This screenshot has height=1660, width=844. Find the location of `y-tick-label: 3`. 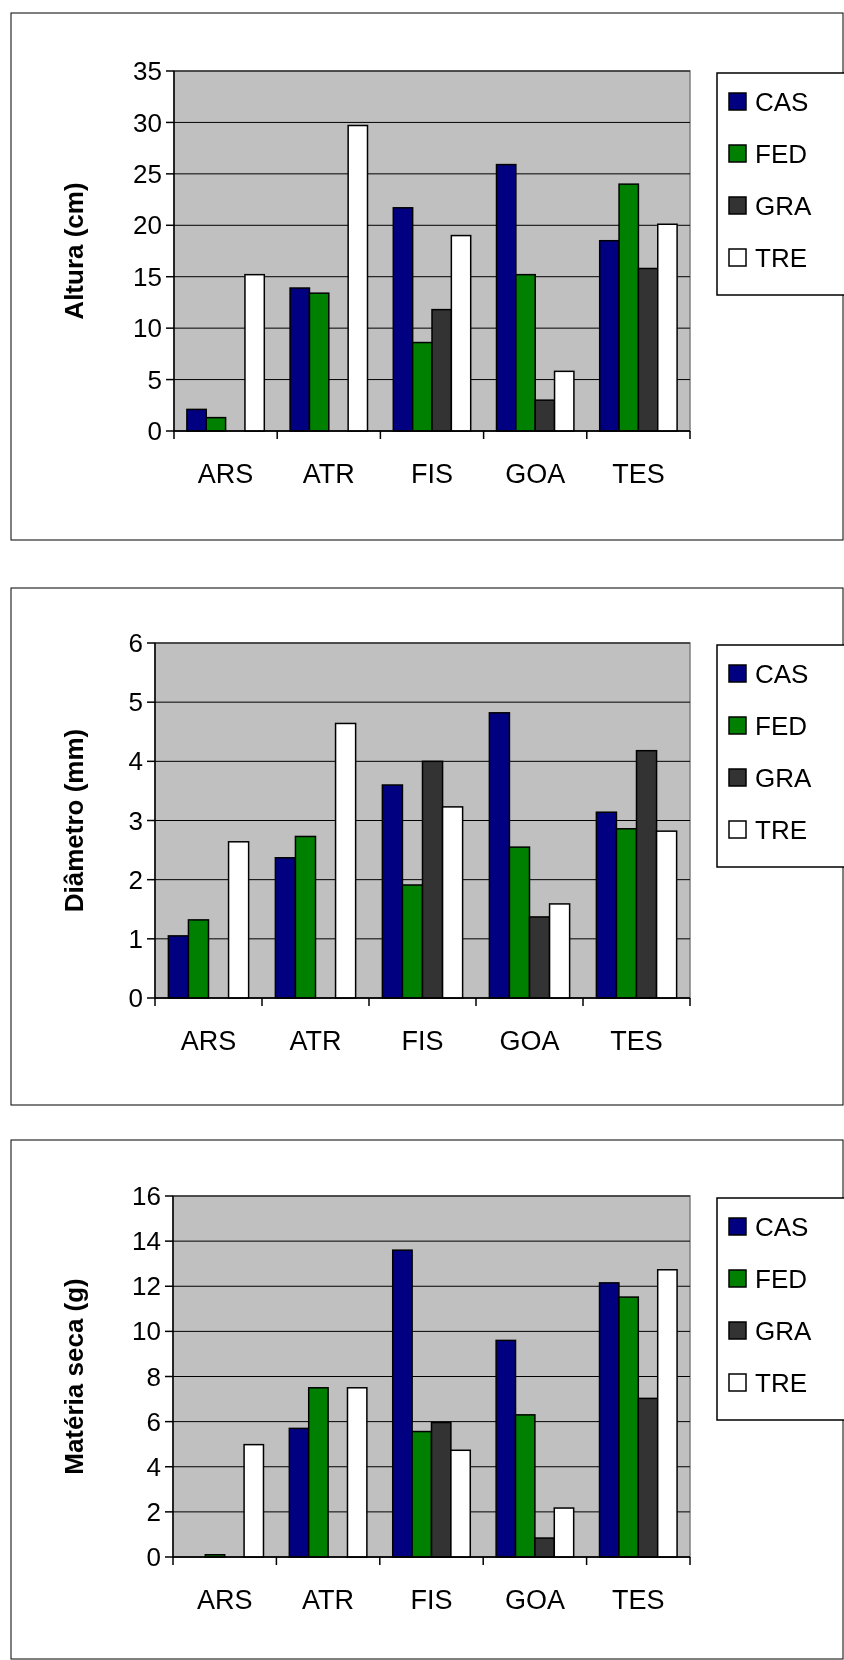

y-tick-label: 3 is located at coordinates (135, 820).